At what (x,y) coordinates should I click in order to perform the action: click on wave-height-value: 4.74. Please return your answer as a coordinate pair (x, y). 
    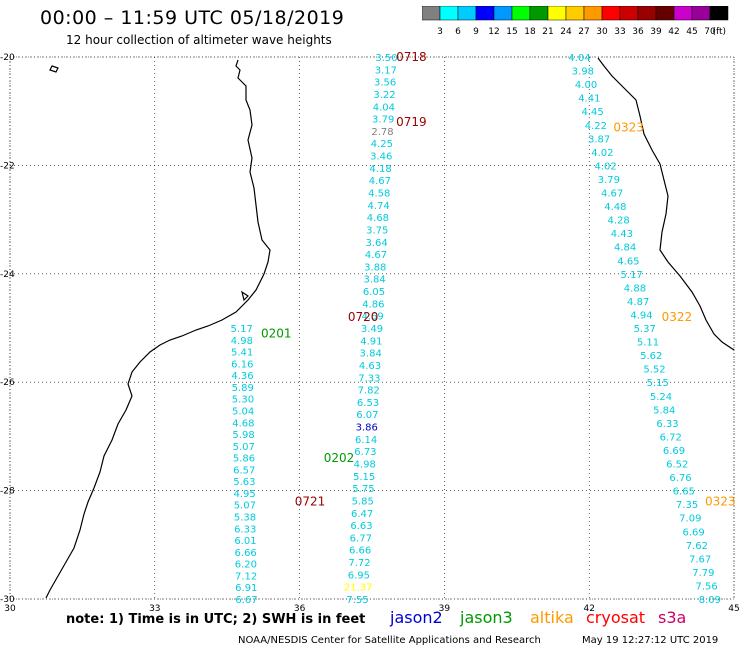
    Looking at the image, I should click on (378, 206).